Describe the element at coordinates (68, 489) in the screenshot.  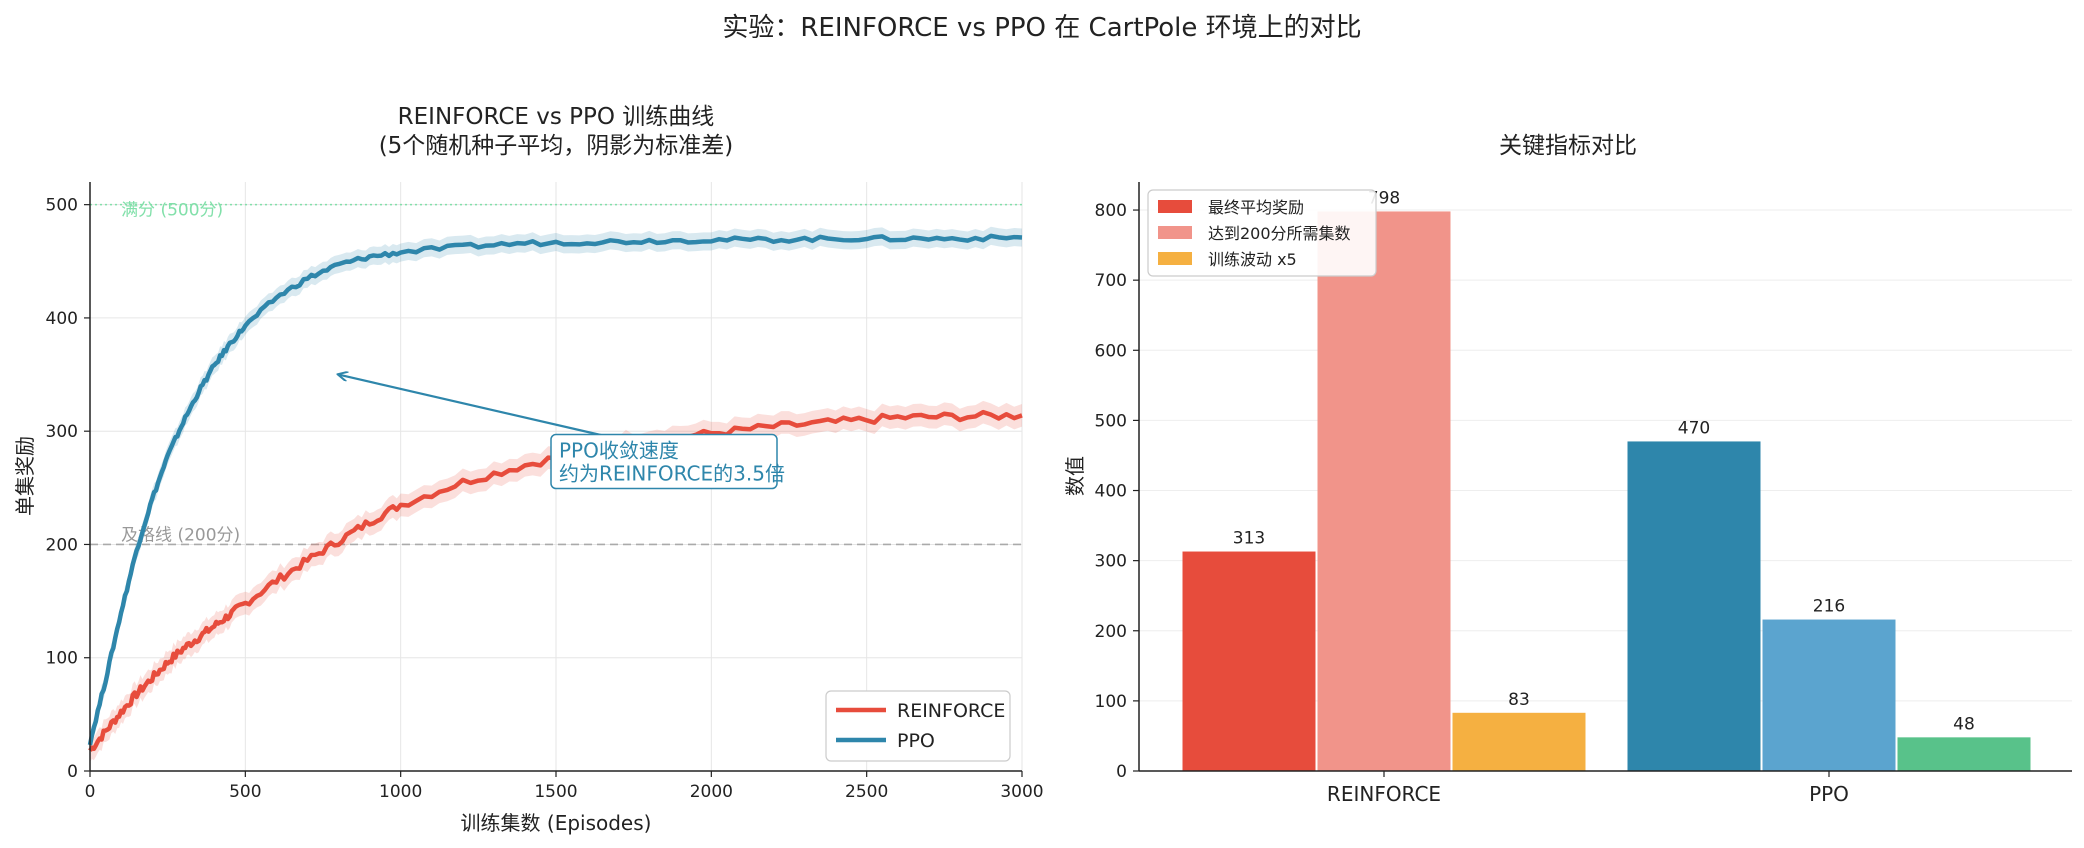
I see `left-y-ticks: 0 100 200 300 400 500` at that location.